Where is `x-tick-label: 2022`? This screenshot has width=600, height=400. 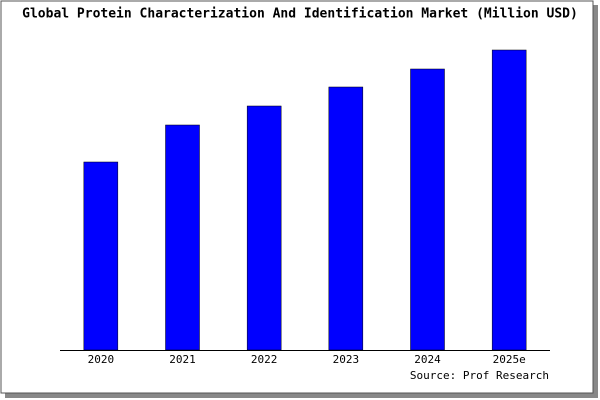 x-tick-label: 2022 is located at coordinates (264, 359).